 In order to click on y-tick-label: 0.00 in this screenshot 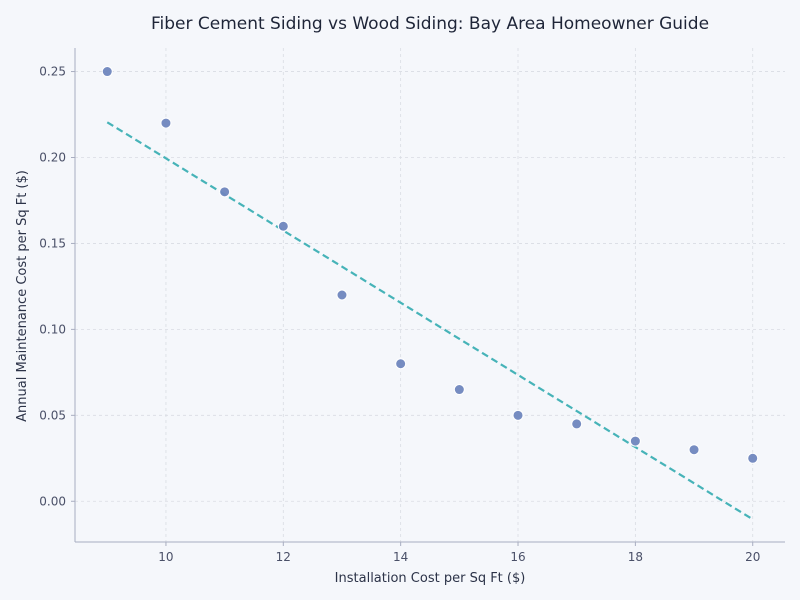, I will do `click(52, 501)`.